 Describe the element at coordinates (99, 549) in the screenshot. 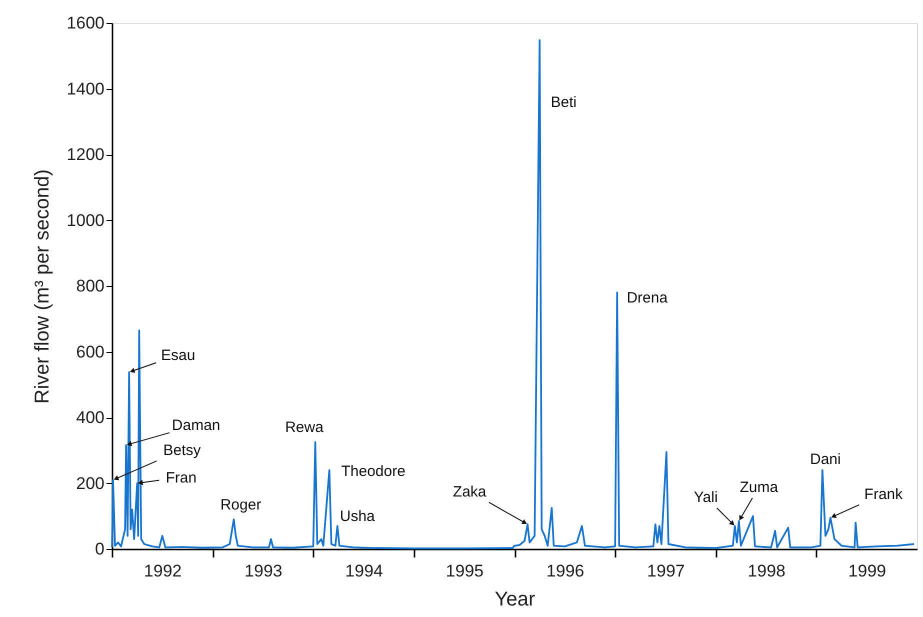

I see `y-tick-label: 0` at that location.